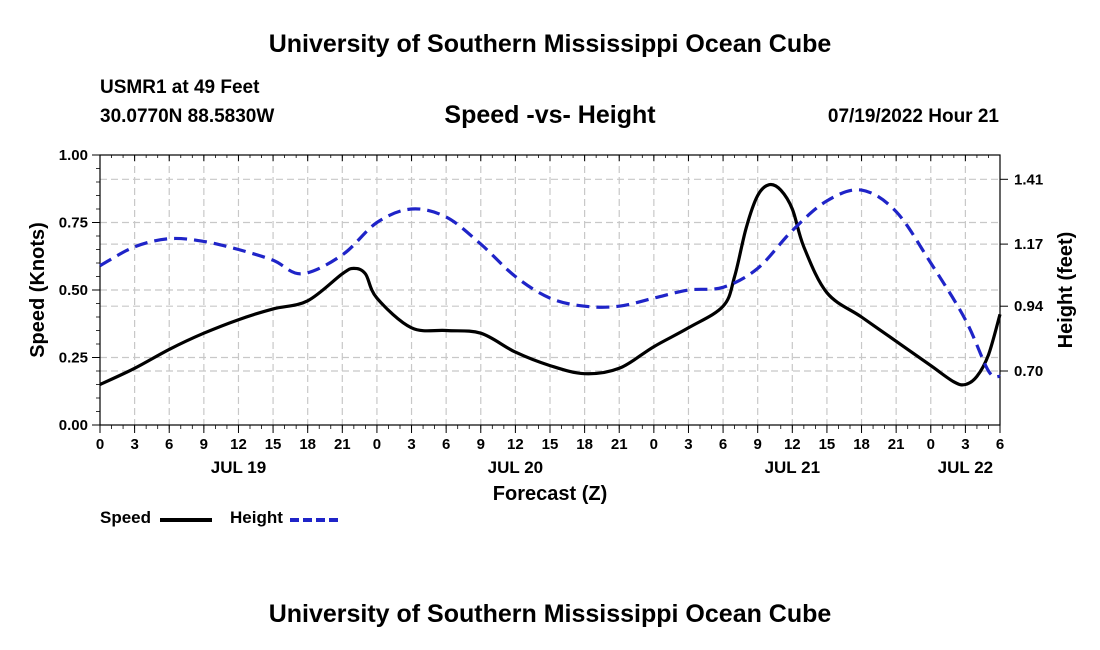  I want to click on y-tick-label: 1.00, so click(73, 155).